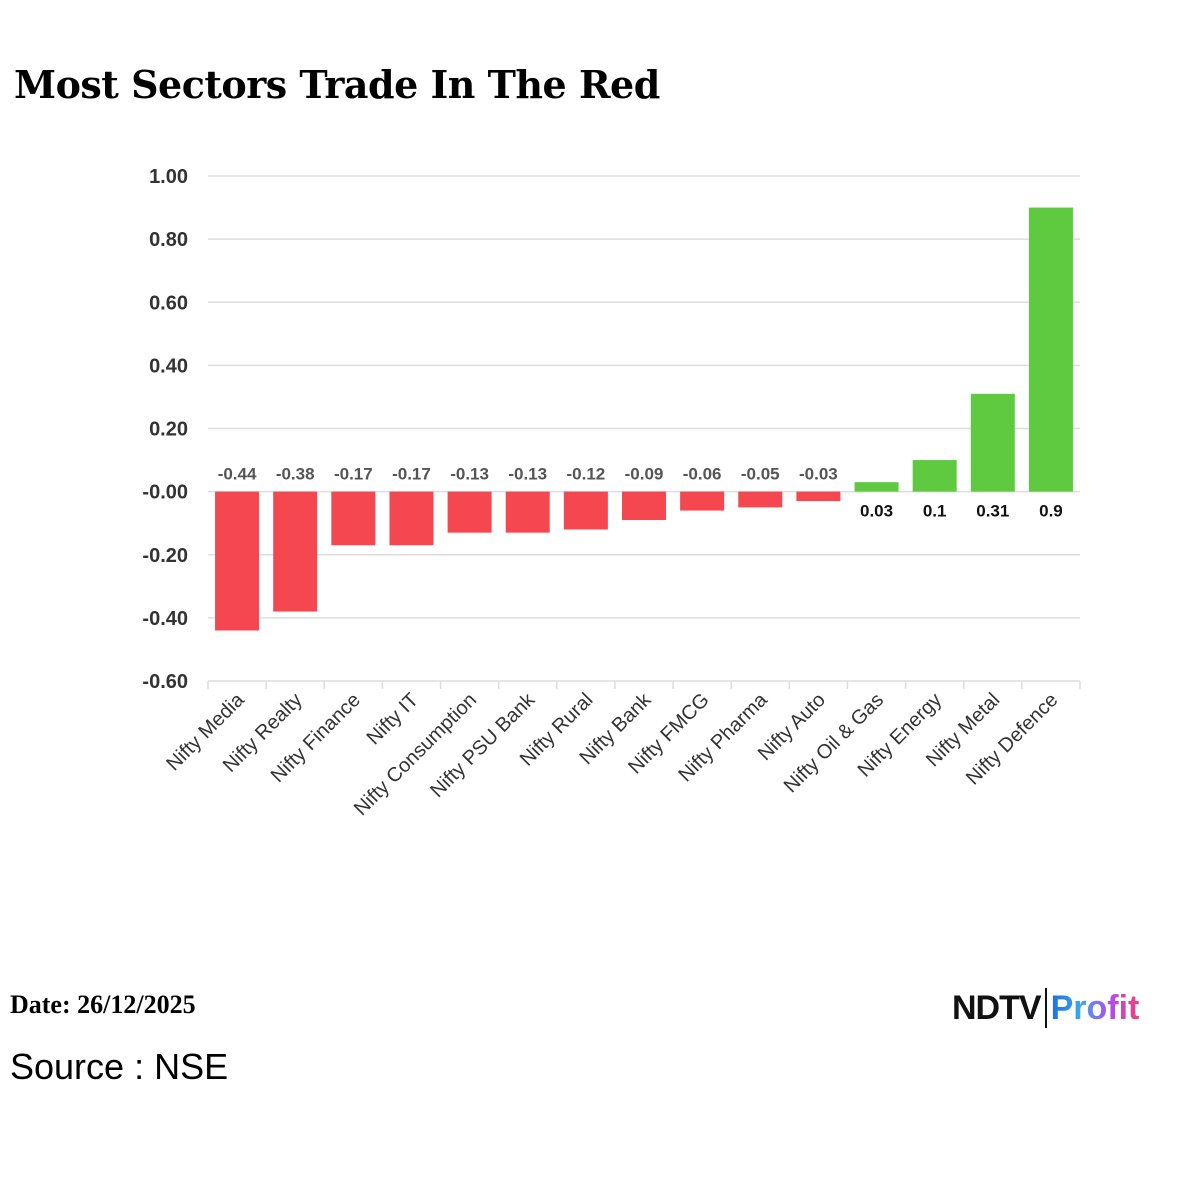 This screenshot has height=1200, width=1200. I want to click on ndtv-profit-logo: NDTV Profit, so click(1045, 1008).